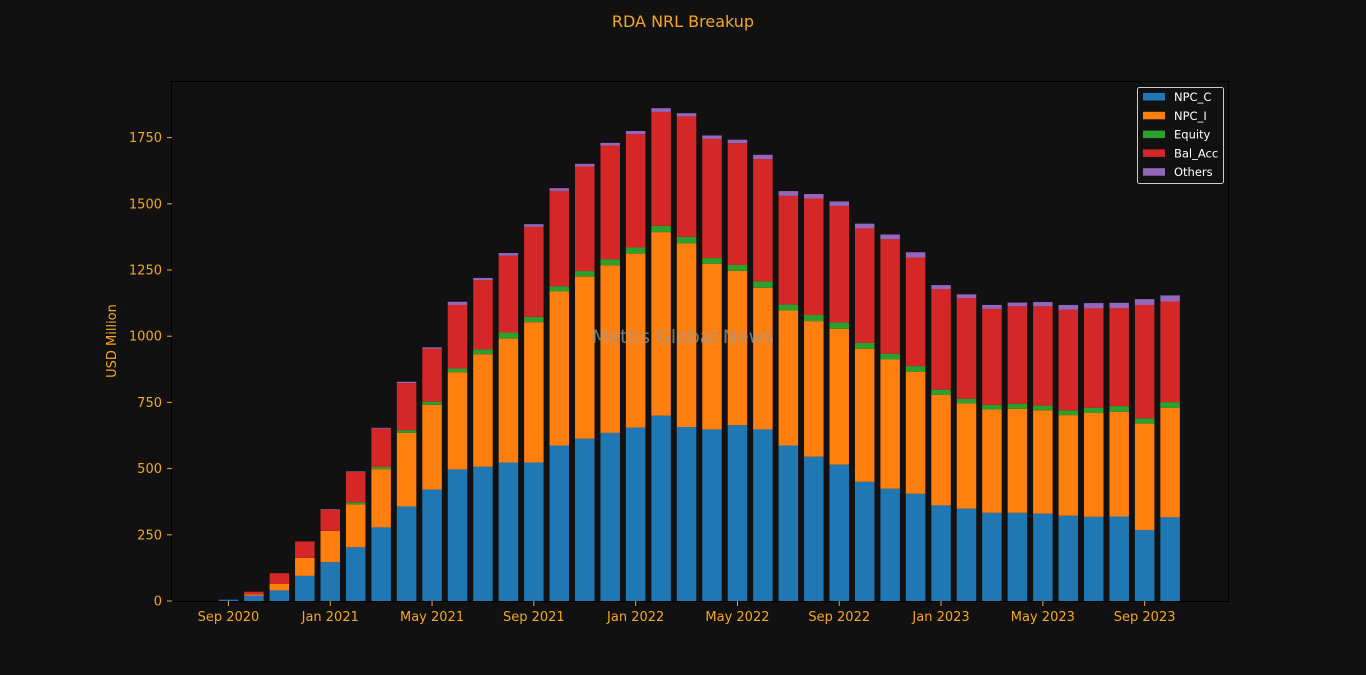  I want to click on bar-npc-c-oct-2020, so click(254, 598).